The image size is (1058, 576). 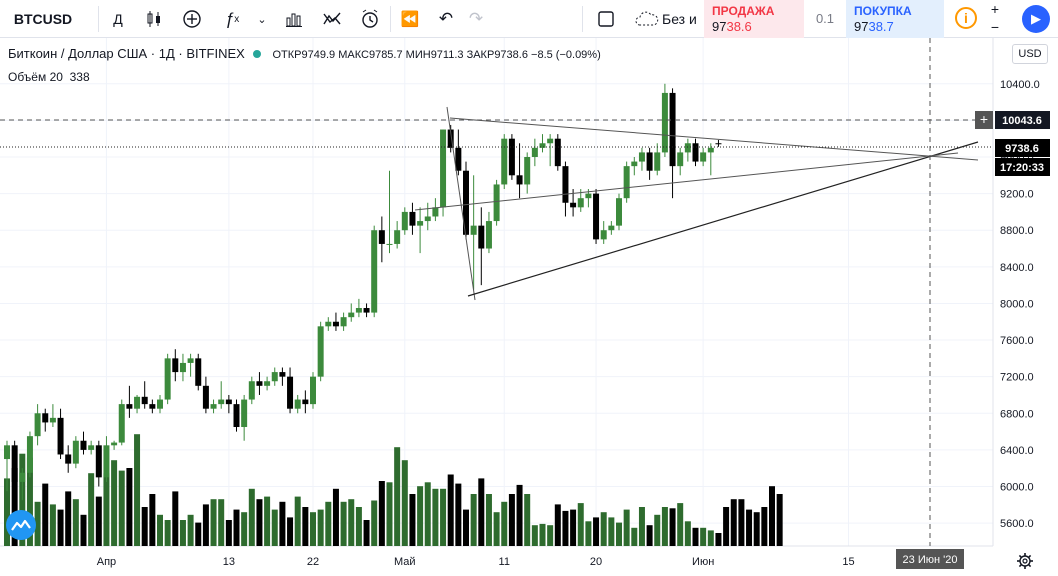 What do you see at coordinates (966, 18) in the screenshot?
I see `info-icon: i` at bounding box center [966, 18].